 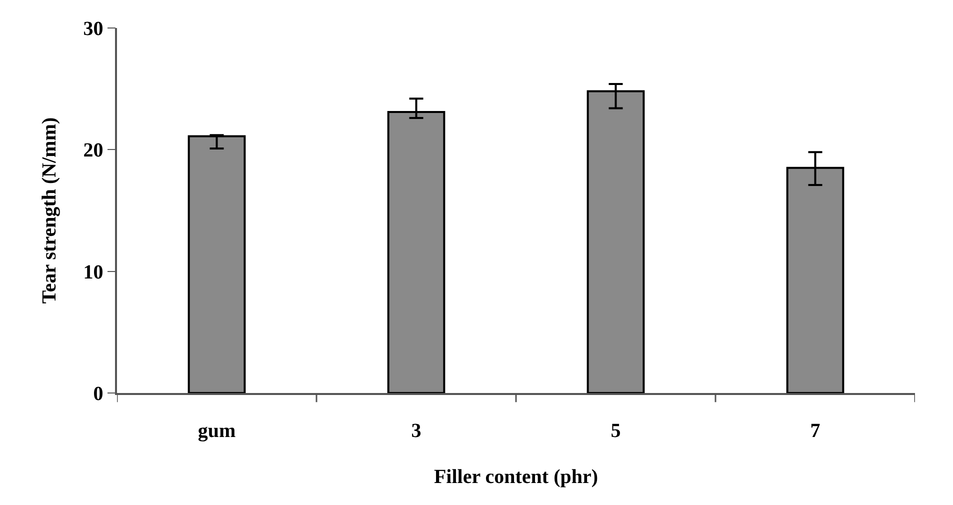 What do you see at coordinates (93, 151) in the screenshot?
I see `y-tick-label: 20` at bounding box center [93, 151].